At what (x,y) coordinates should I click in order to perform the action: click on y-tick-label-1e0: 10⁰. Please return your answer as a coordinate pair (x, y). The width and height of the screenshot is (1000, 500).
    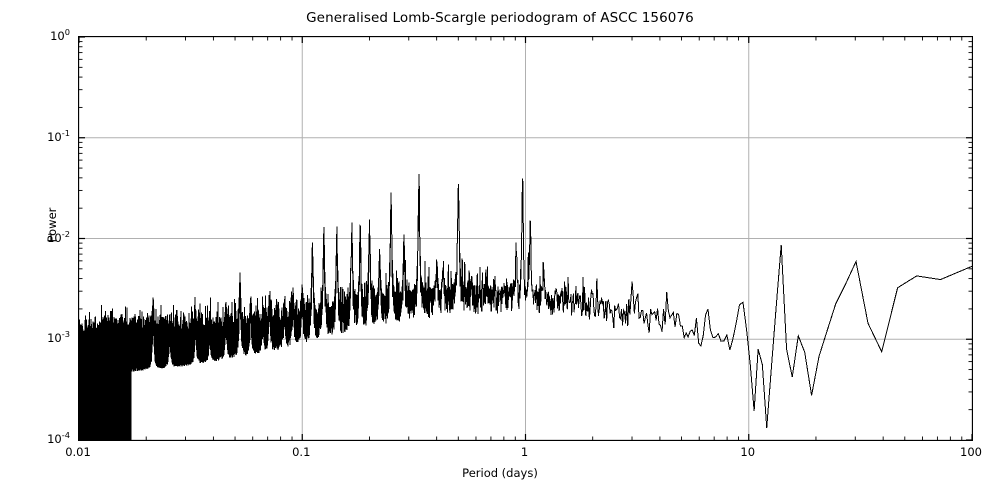
    Looking at the image, I should click on (60, 35).